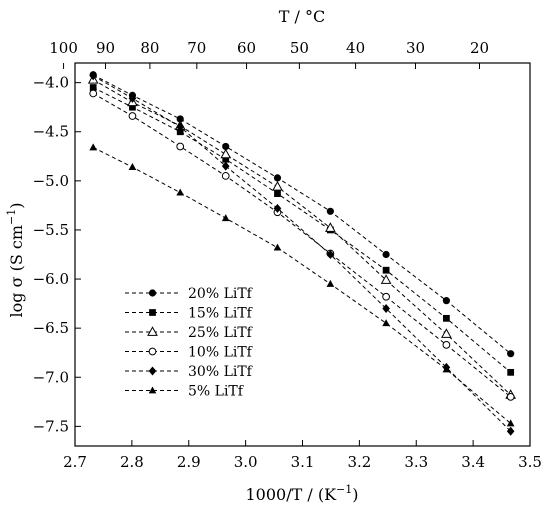 The image size is (550, 510). I want to click on top-tick-label: 70, so click(196, 48).